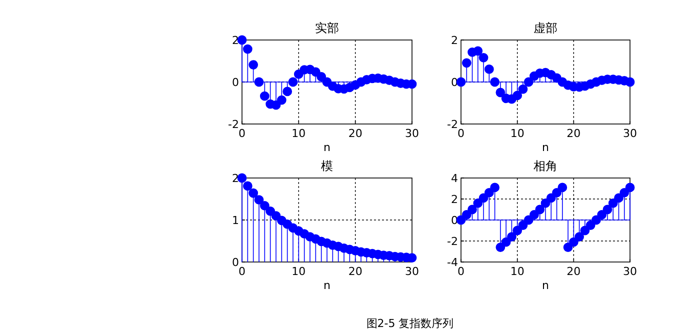 The height and width of the screenshot is (334, 681). Describe the element at coordinates (235, 220) in the screenshot. I see `y-tick-label: 1` at that location.